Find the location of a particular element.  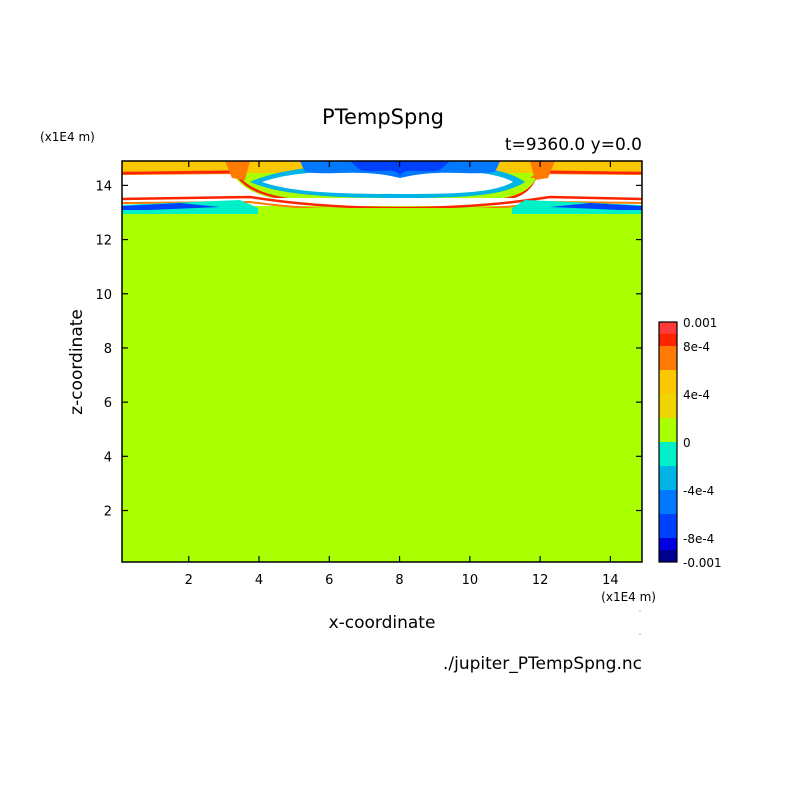

field-left-shoulder is located at coordinates (237, 170).